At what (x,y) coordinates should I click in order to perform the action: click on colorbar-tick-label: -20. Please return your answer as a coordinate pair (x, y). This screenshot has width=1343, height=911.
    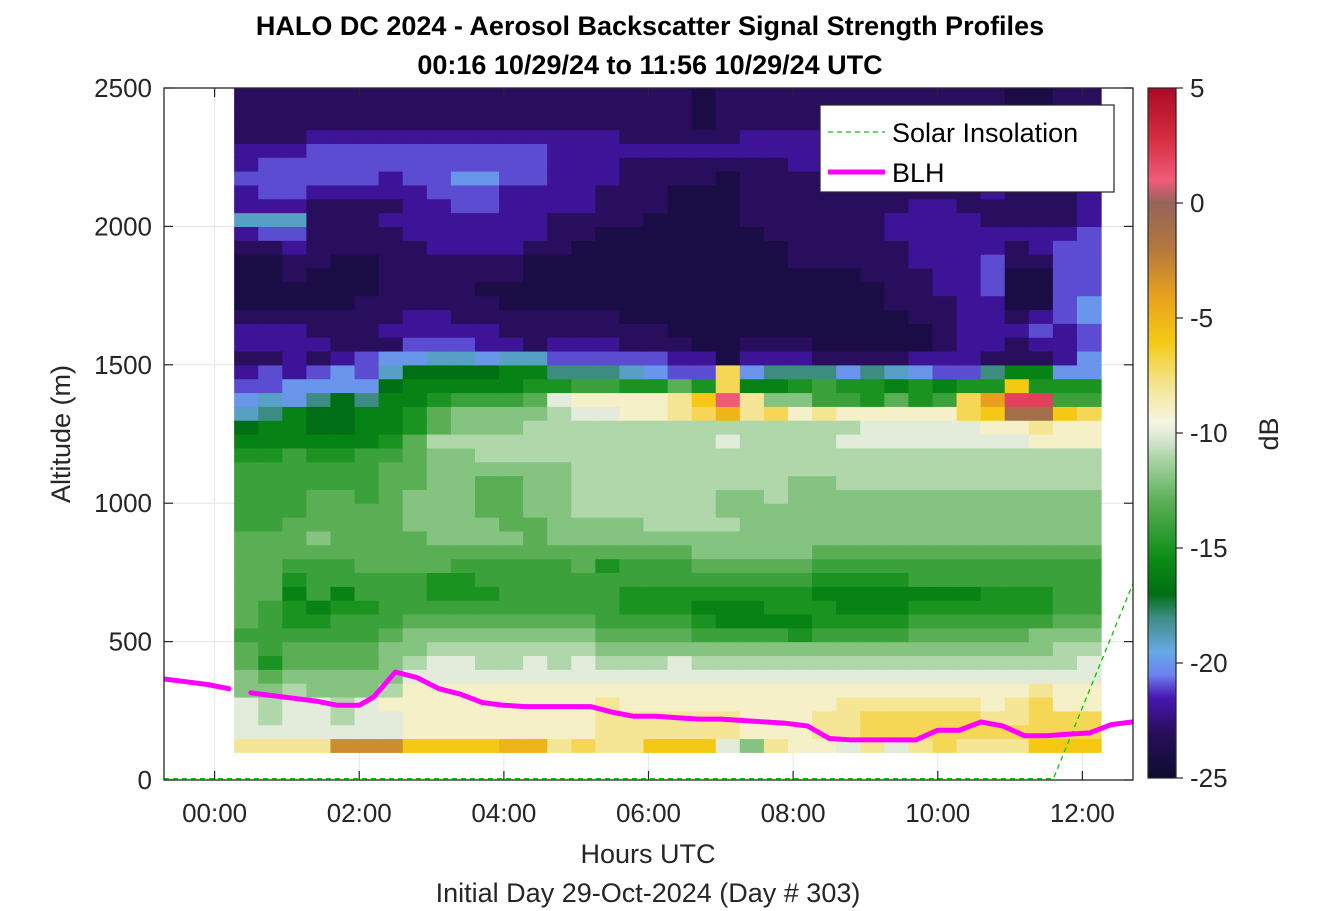
    Looking at the image, I should click on (1209, 663).